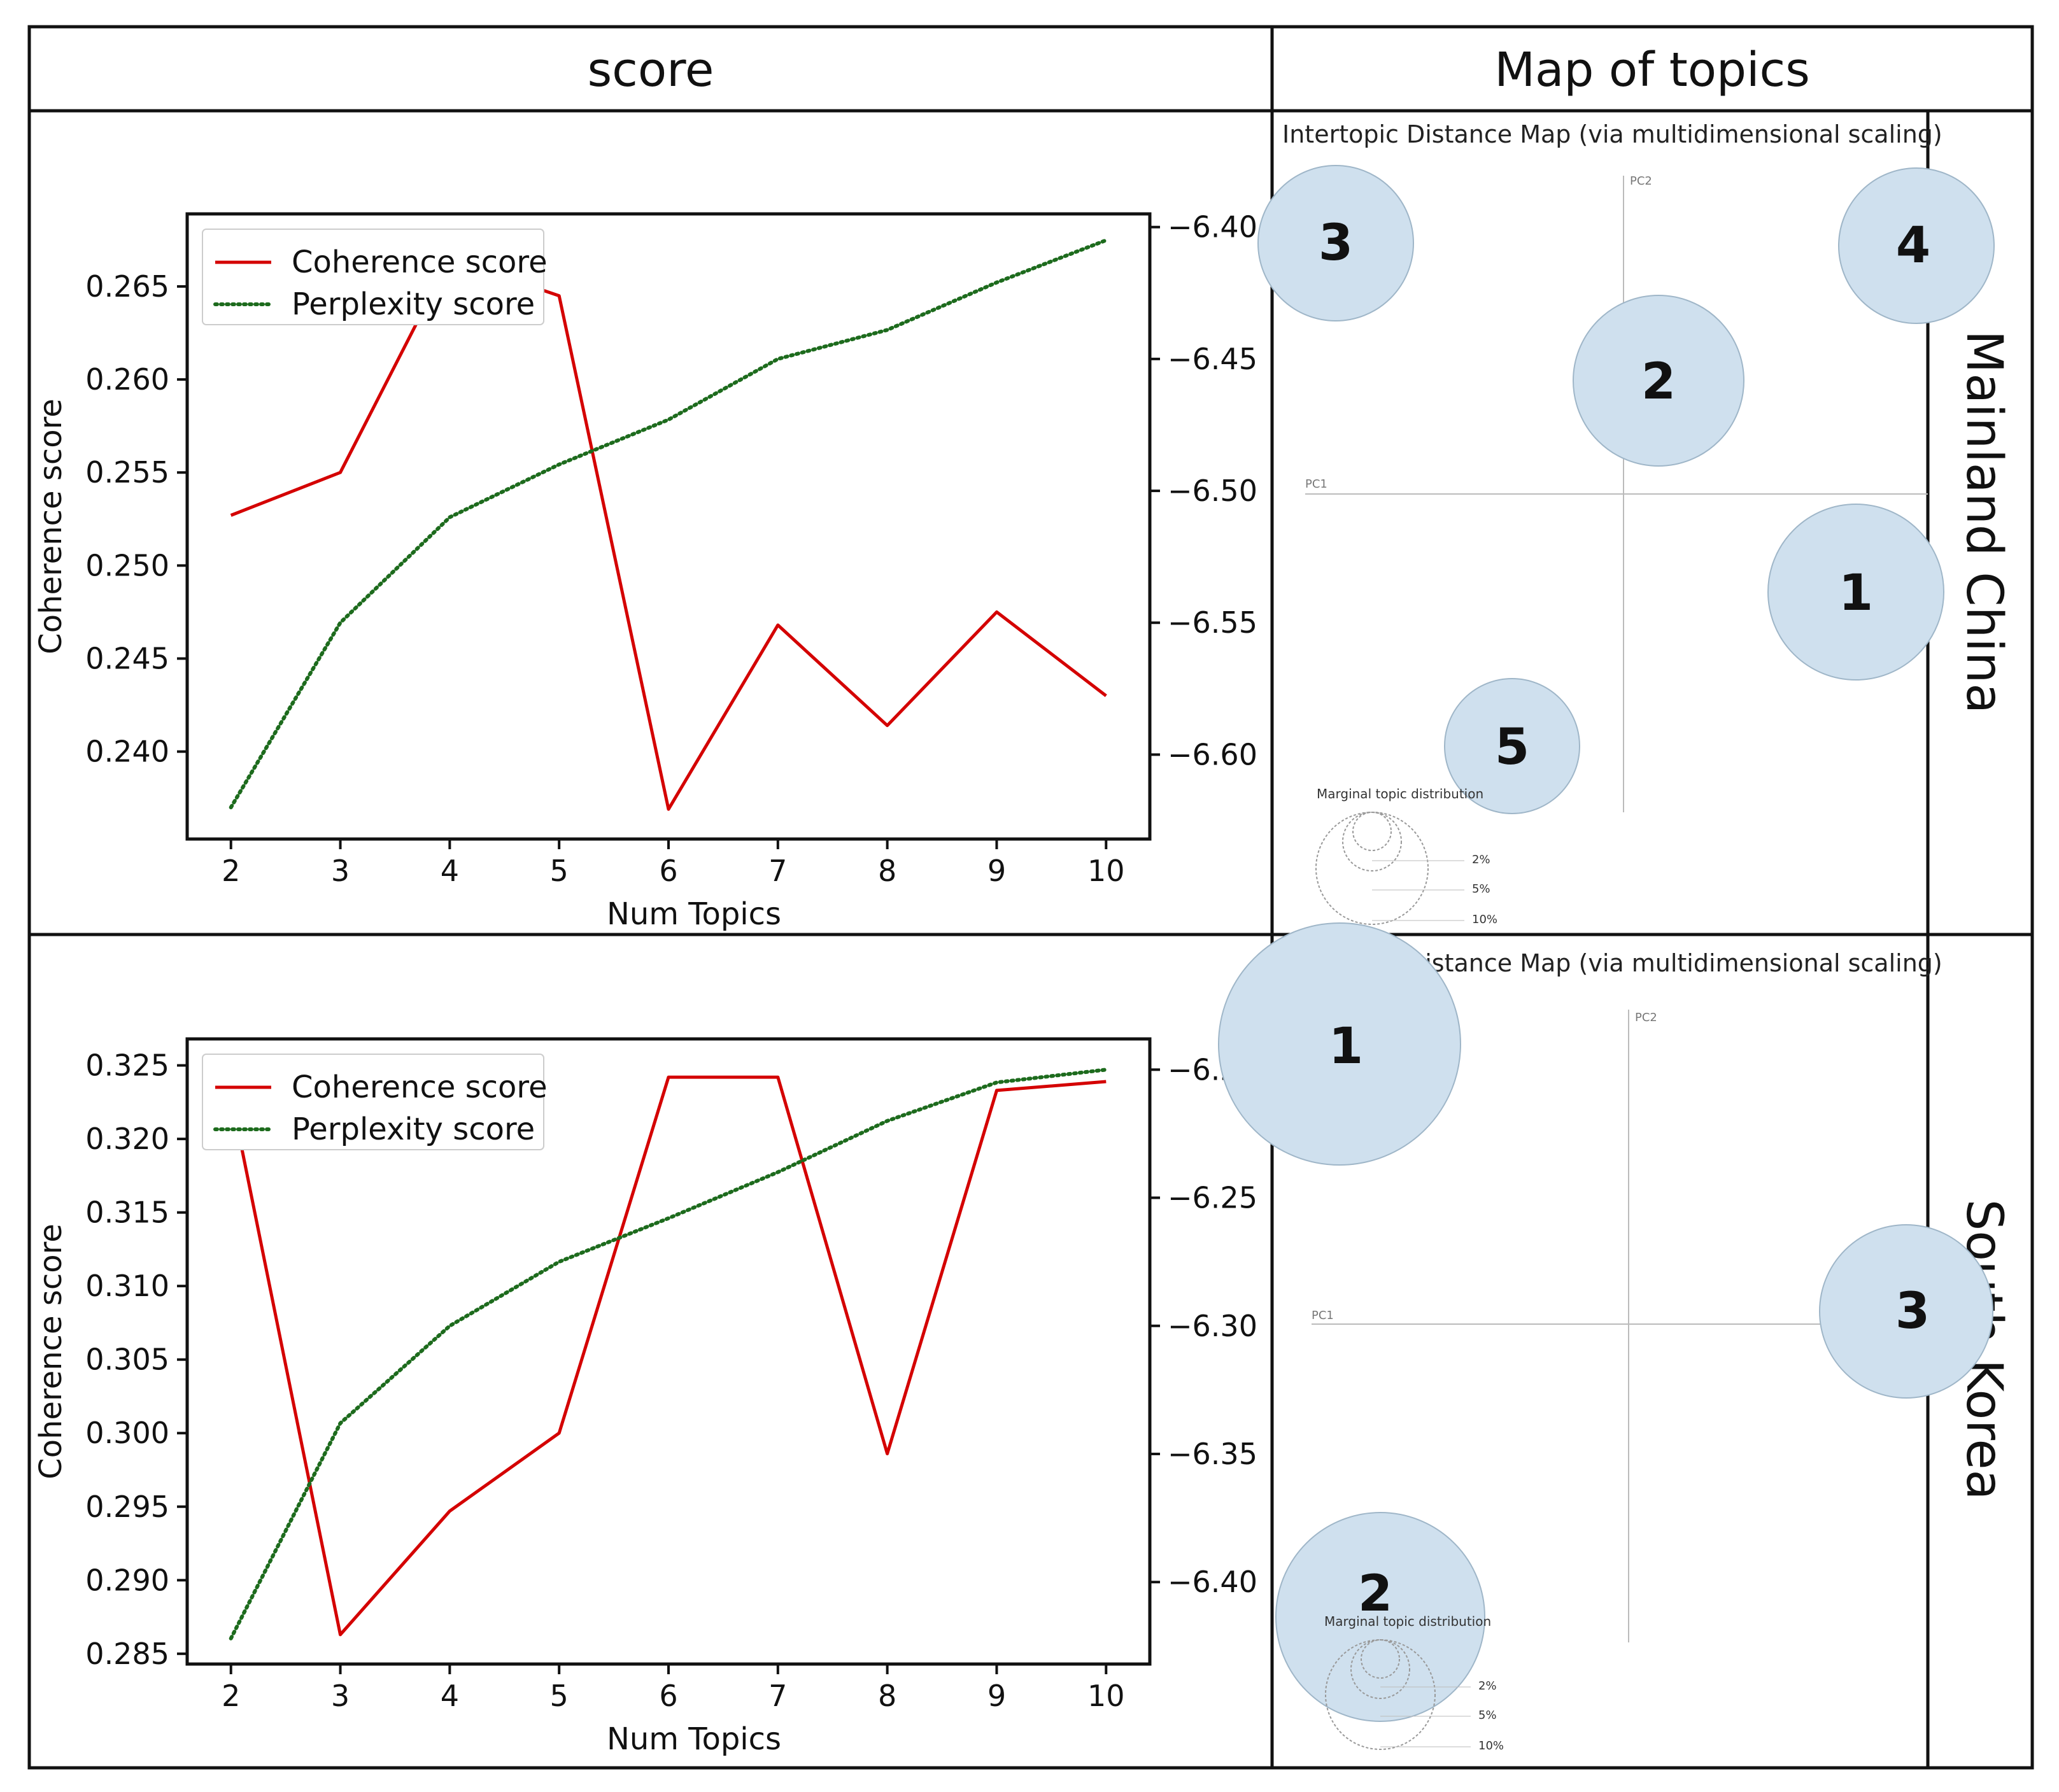 The image size is (2059, 1792). Describe the element at coordinates (1652, 70) in the screenshot. I see `map-header: Map of topics` at that location.